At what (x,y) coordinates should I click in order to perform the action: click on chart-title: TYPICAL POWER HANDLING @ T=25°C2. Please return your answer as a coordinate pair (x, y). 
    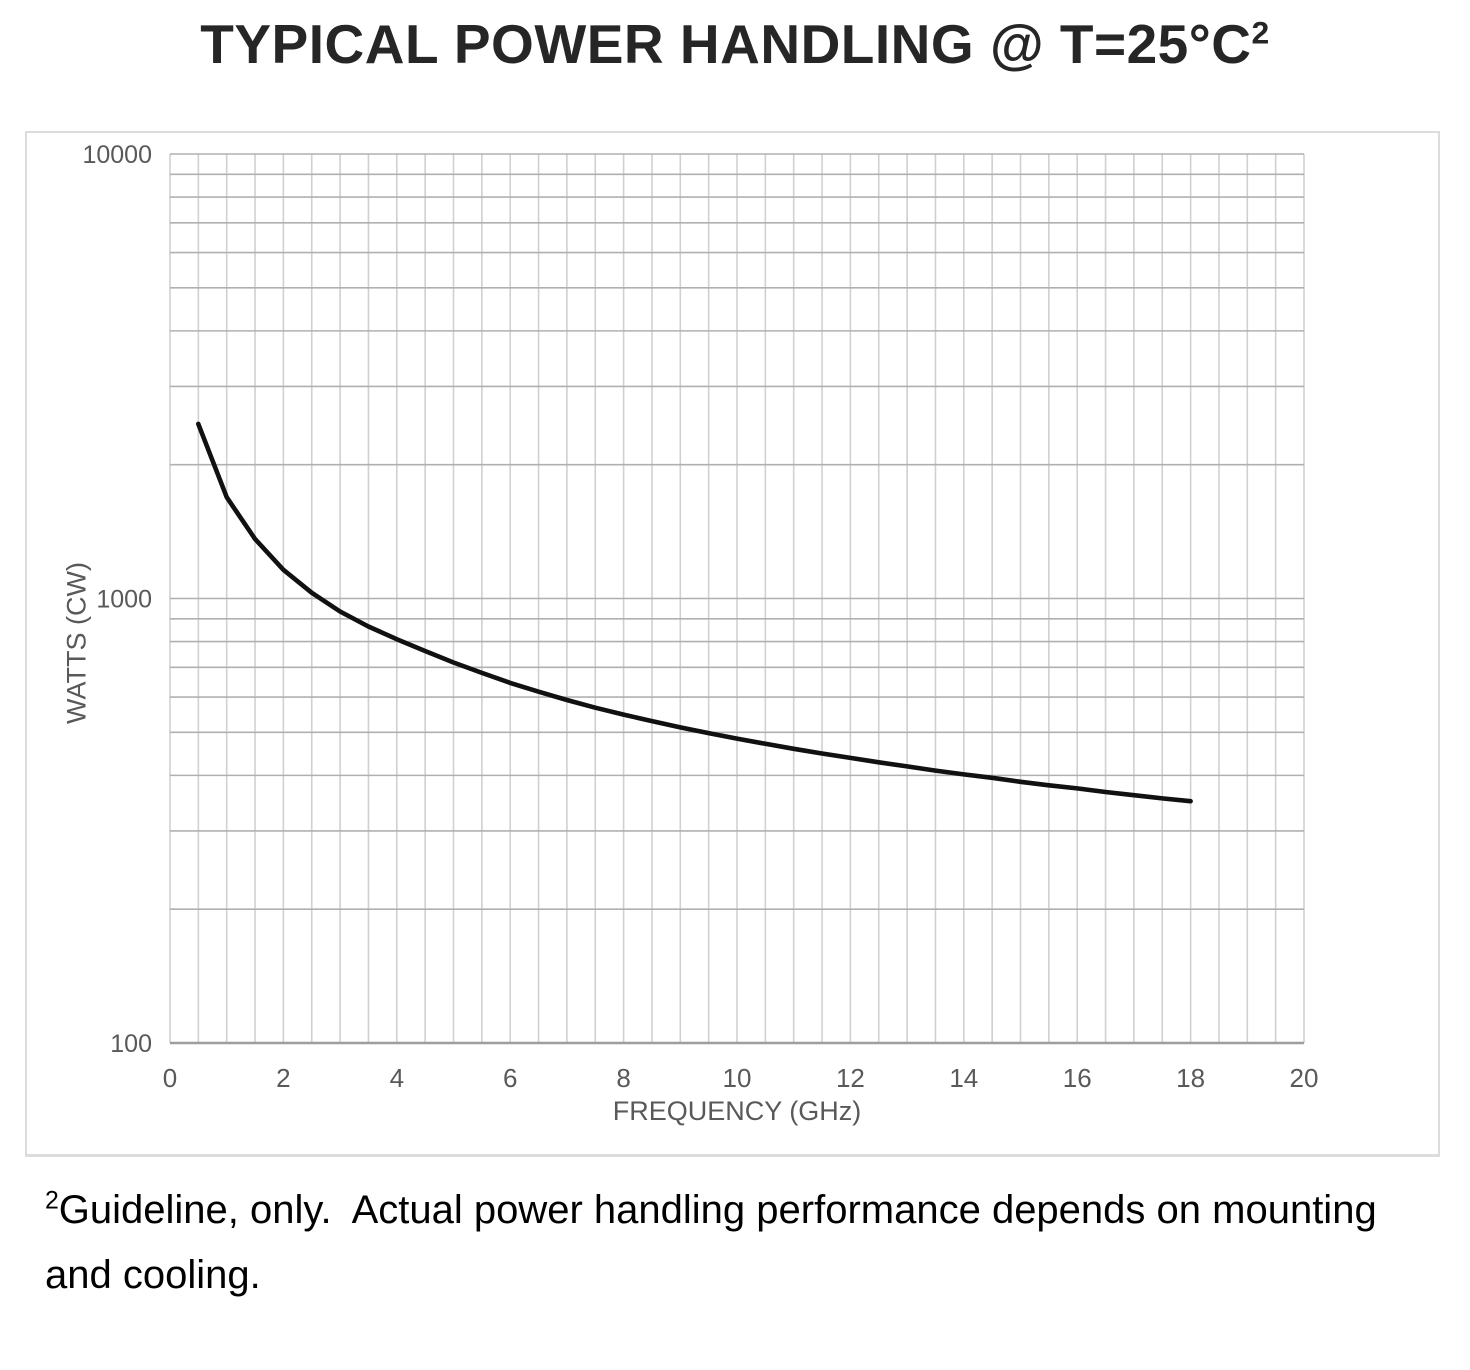
    Looking at the image, I should click on (735, 44).